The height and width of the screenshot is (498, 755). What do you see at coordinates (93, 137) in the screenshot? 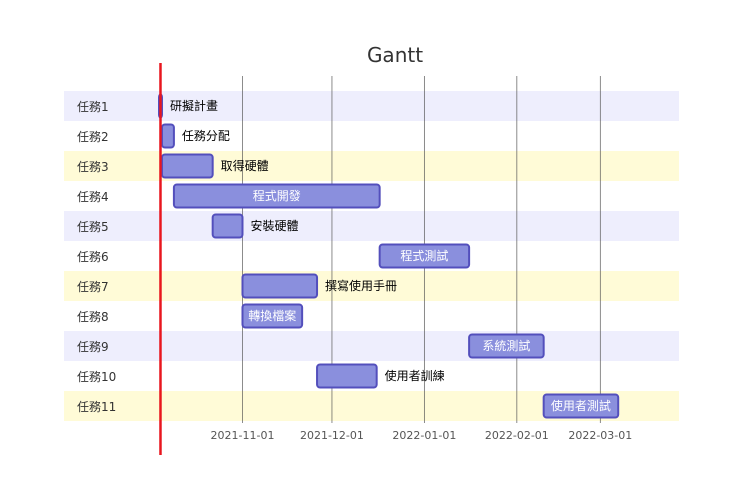
I see `task-row-label: 任務2` at bounding box center [93, 137].